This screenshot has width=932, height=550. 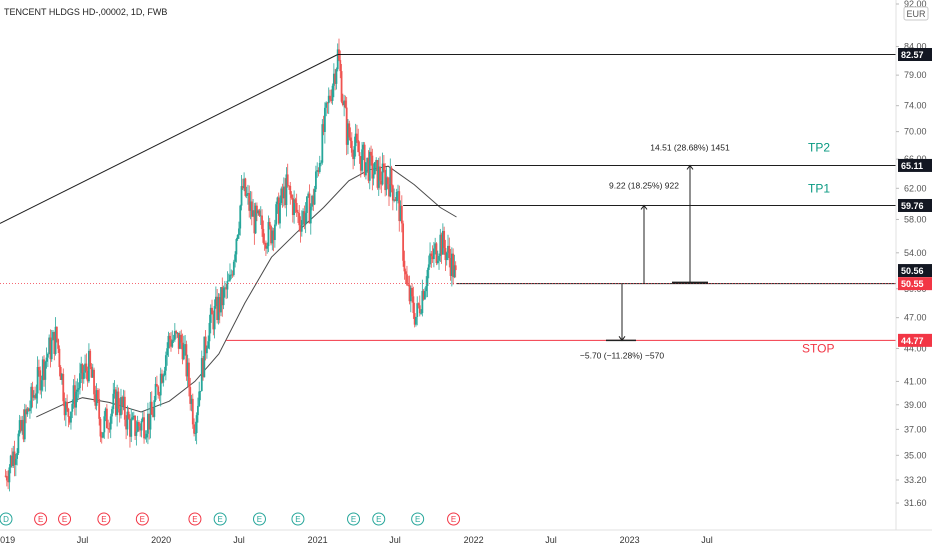 What do you see at coordinates (915, 480) in the screenshot?
I see `y-tick-label: 33.20` at bounding box center [915, 480].